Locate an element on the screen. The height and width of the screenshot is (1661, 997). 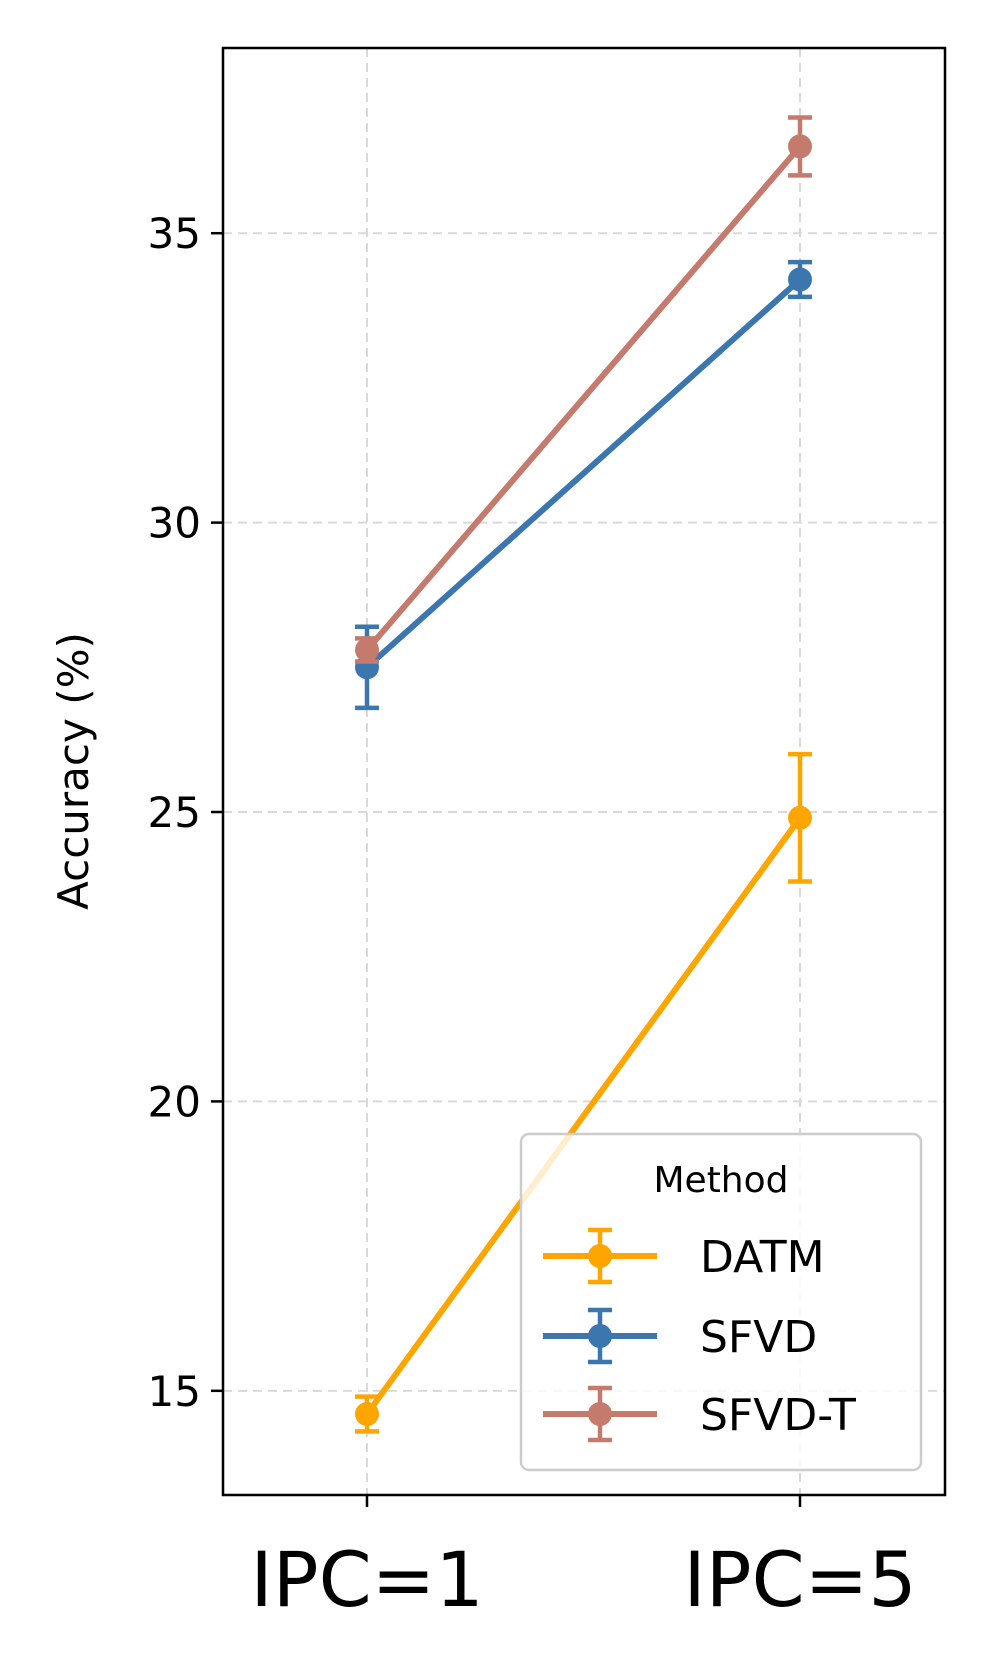
y-tick-label: 35 is located at coordinates (174, 233).